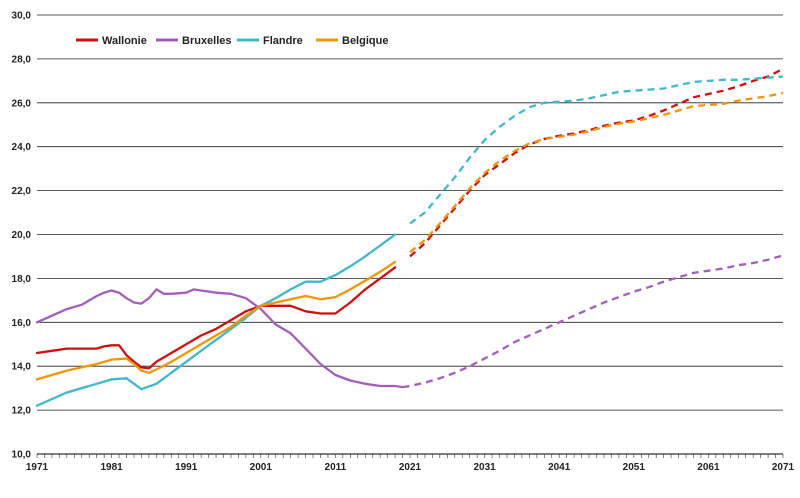  I want to click on legend-label-belgique: Belgique, so click(365, 41).